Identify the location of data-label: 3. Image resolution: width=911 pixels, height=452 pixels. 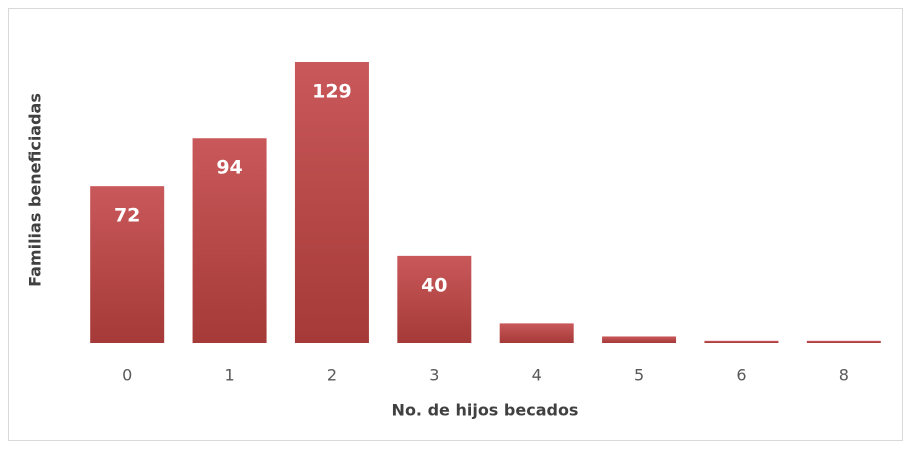
(638, 315).